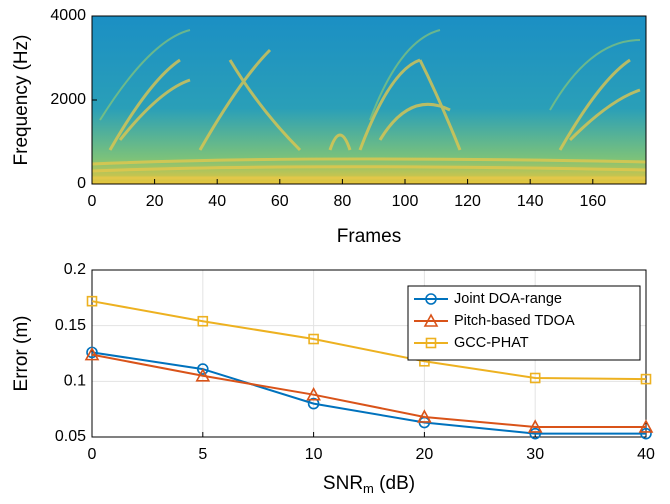 The image size is (670, 504). What do you see at coordinates (491, 343) in the screenshot?
I see `legend-label: GCC-PHAT` at bounding box center [491, 343].